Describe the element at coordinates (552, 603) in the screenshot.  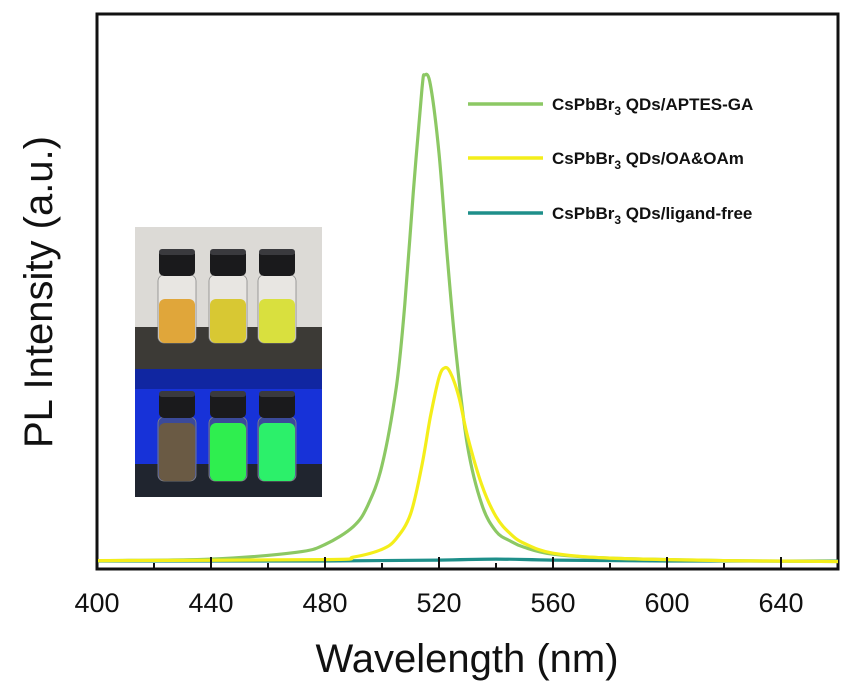
I see `x-tick-label: 560` at that location.